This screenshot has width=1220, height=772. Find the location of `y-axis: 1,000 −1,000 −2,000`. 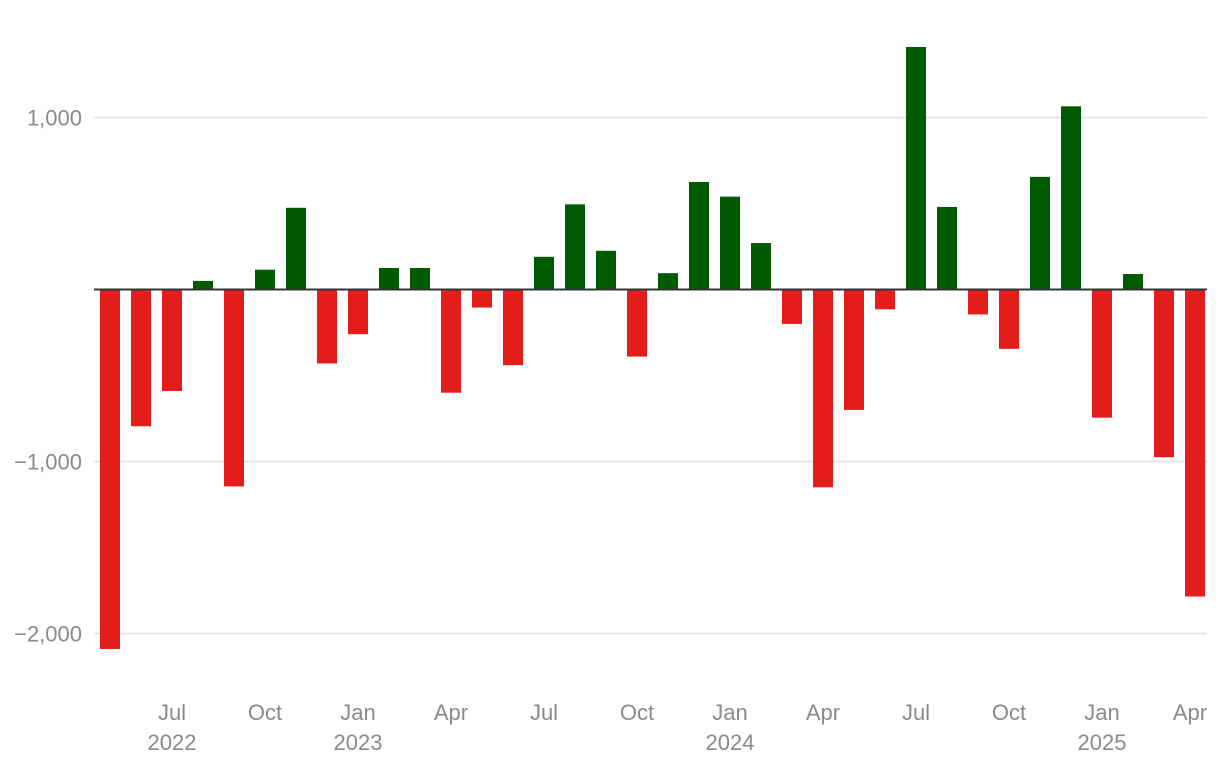

y-axis: 1,000 −1,000 −2,000 is located at coordinates (48, 376).